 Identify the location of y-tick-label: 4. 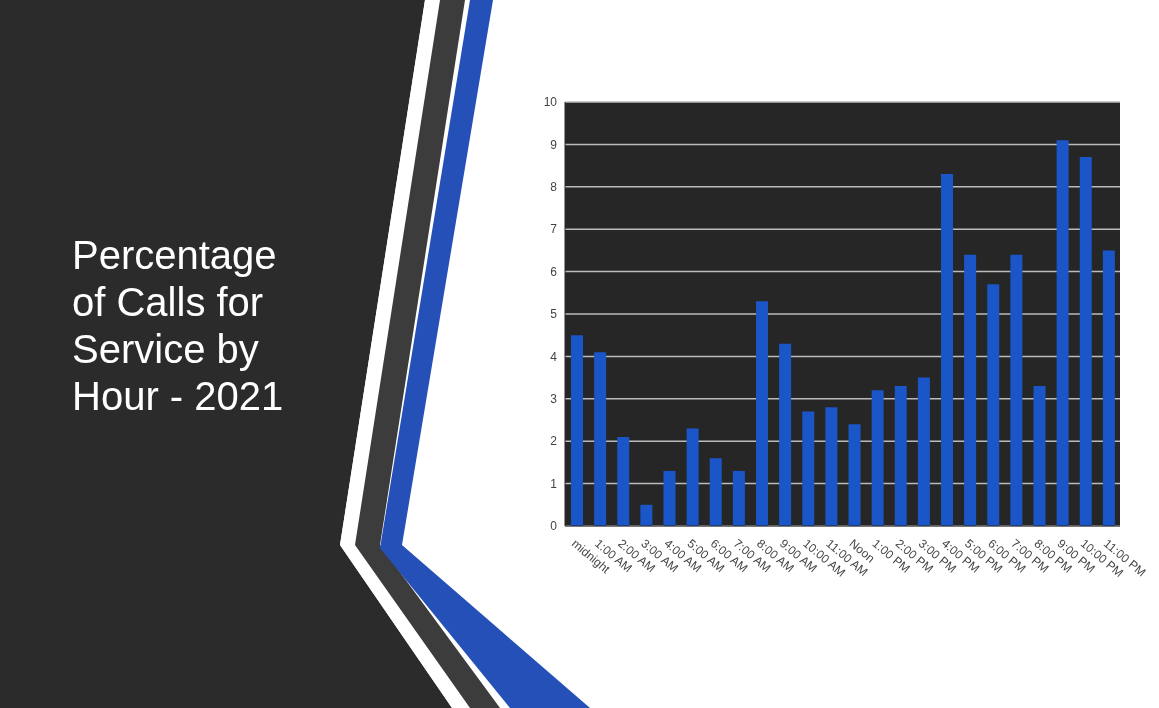
(554, 356).